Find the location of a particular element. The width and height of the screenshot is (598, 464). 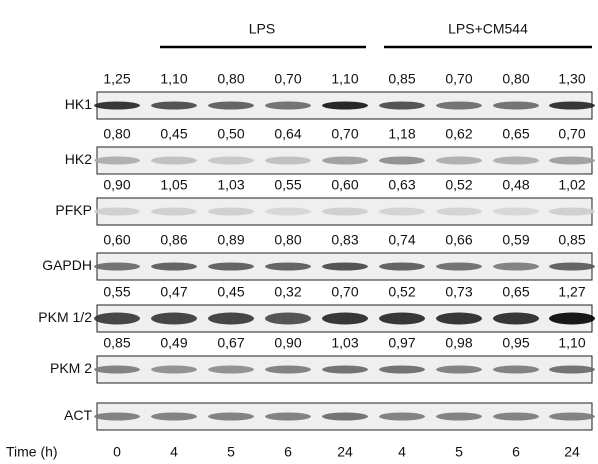

density-value: 0,83 is located at coordinates (344, 240).